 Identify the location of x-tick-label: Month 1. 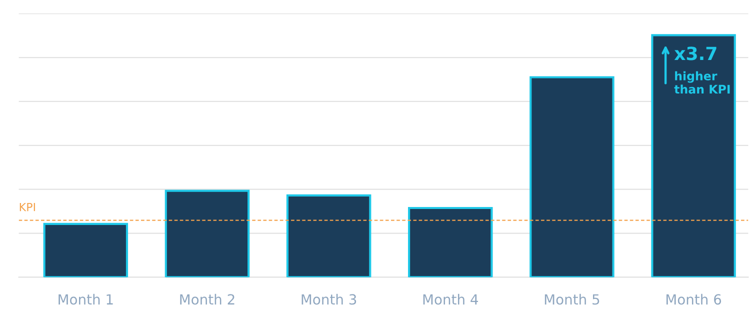
(85, 299).